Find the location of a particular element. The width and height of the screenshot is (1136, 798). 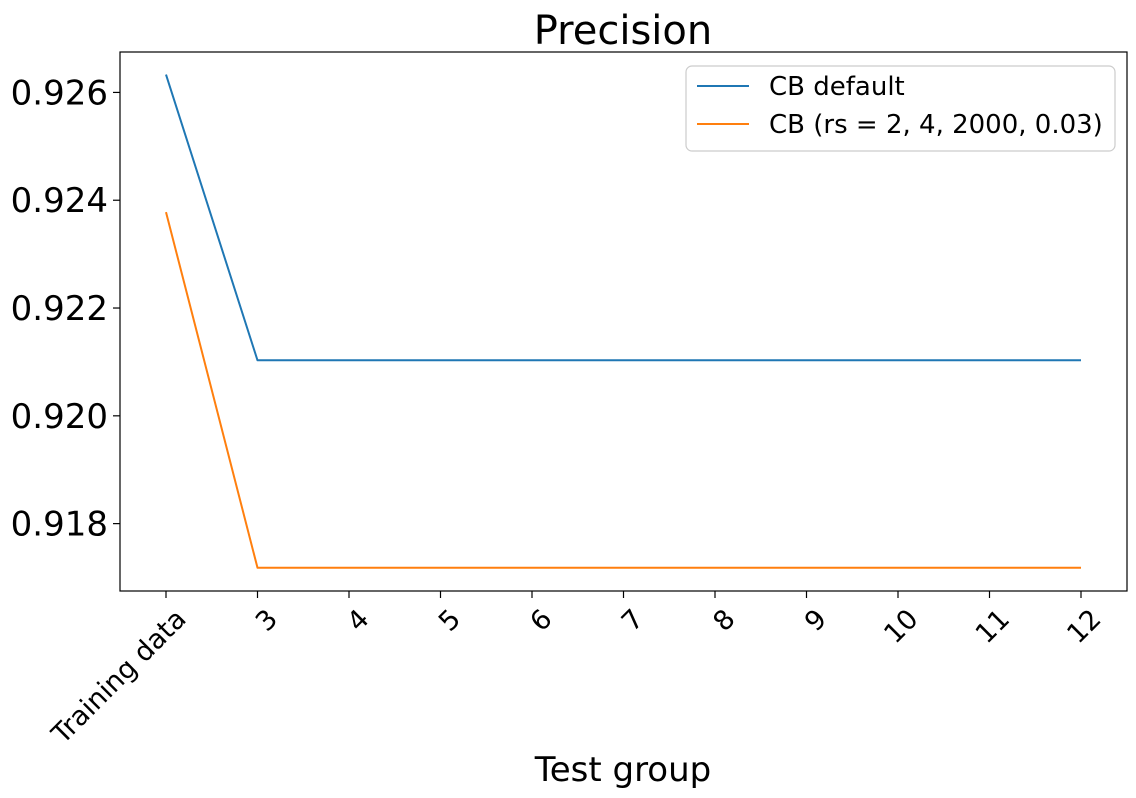

y-tick-label: 0.920 is located at coordinates (59, 417).